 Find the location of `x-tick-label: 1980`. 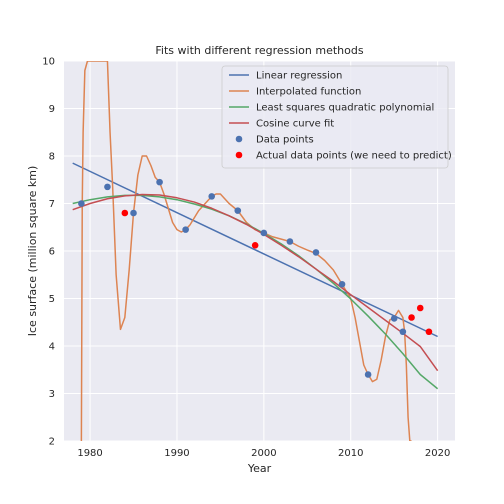

x-tick-label: 1980 is located at coordinates (89, 453).